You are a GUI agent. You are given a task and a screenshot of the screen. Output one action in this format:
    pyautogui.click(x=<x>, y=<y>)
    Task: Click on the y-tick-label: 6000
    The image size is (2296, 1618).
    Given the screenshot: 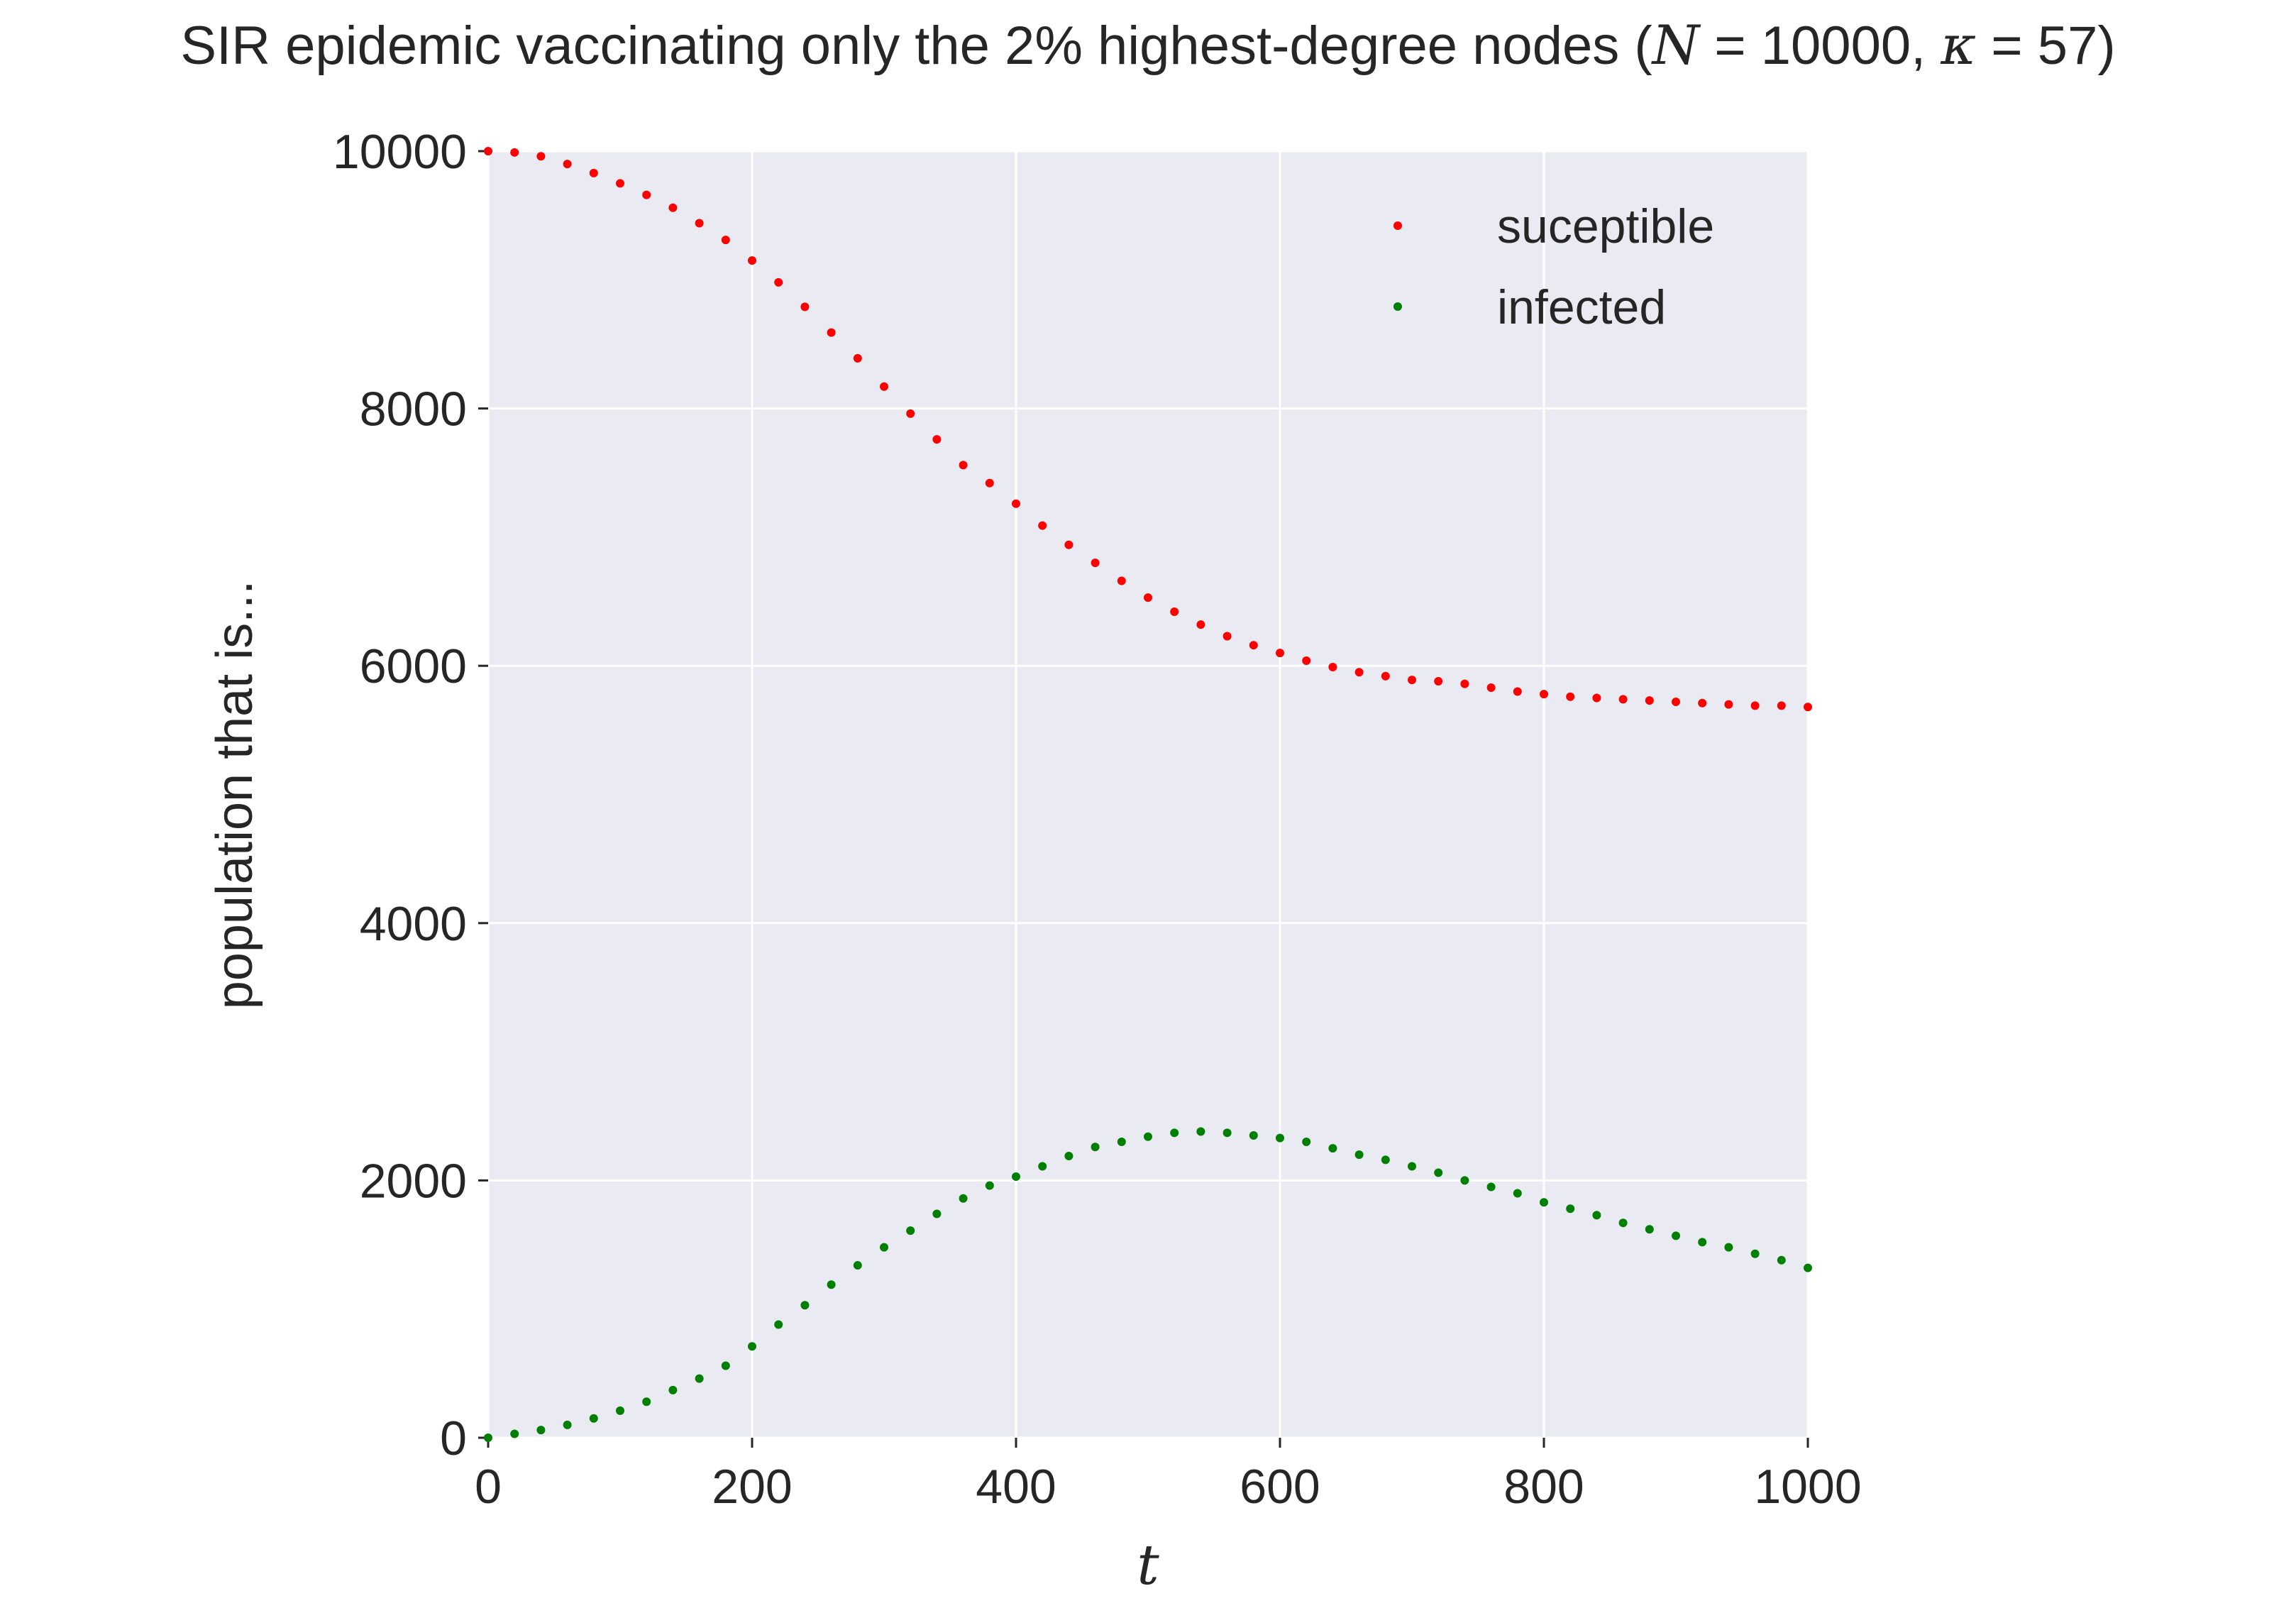 What is the action you would take?
    pyautogui.click(x=413, y=666)
    